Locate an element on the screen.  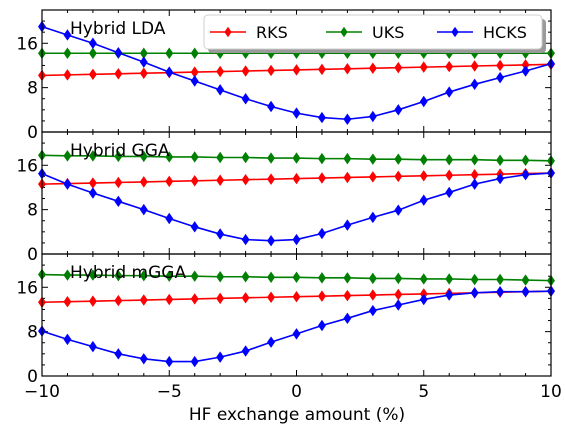
x-tick-label: −10 is located at coordinates (42, 392).